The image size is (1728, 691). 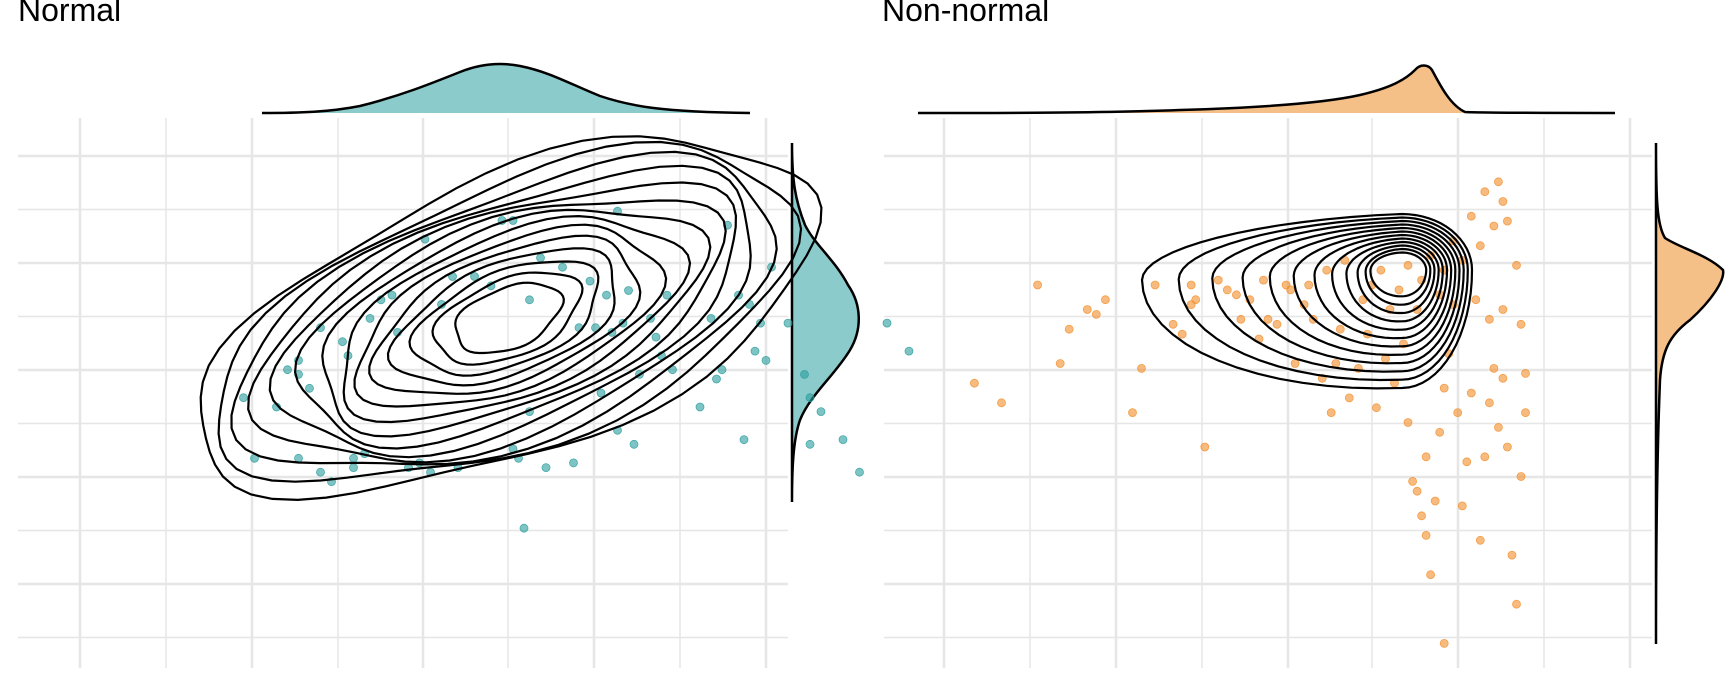 I want to click on right-density-non-normal, so click(x=1689, y=393).